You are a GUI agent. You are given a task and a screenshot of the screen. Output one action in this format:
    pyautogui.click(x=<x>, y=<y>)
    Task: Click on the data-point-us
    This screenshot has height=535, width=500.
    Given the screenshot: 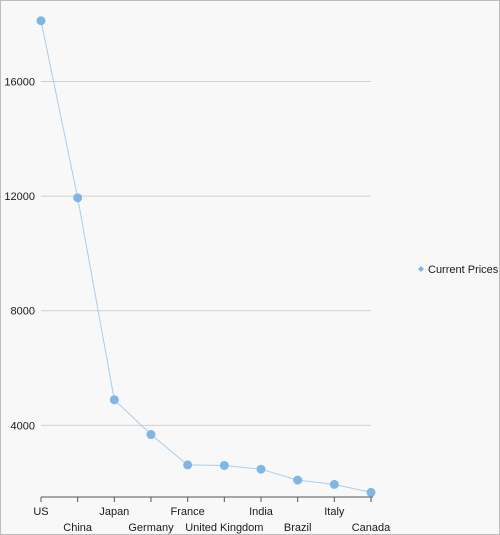 What is the action you would take?
    pyautogui.click(x=41, y=21)
    